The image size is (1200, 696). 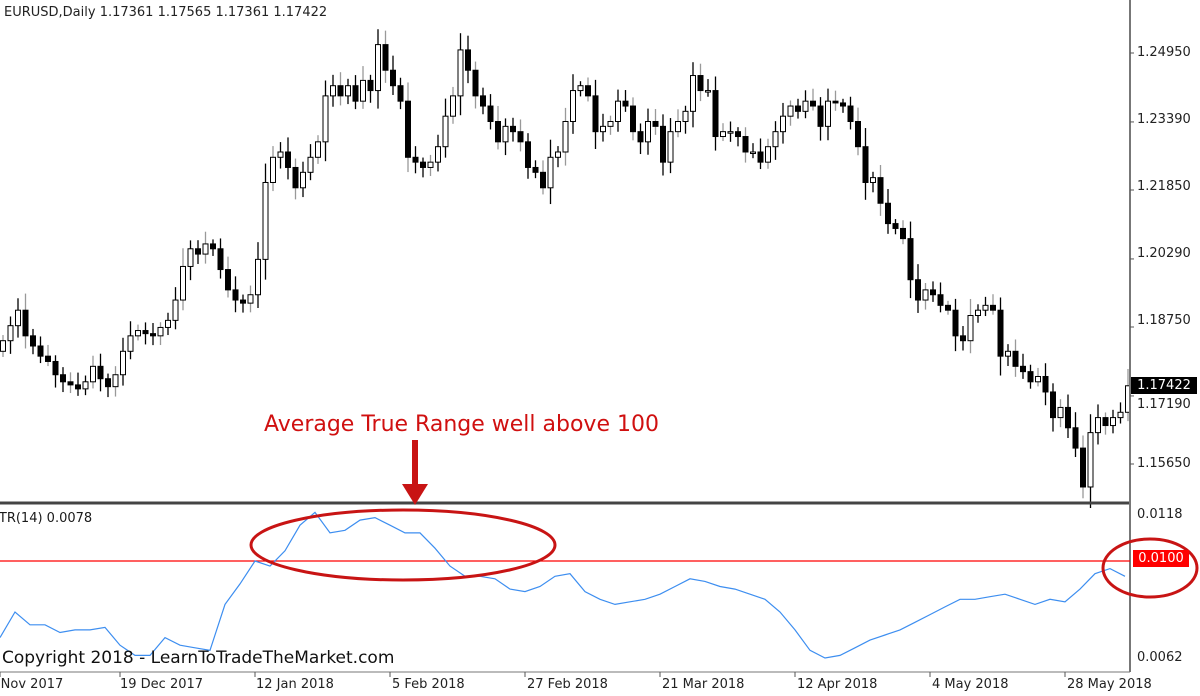 What do you see at coordinates (46, 518) in the screenshot?
I see `indicator-label: ATR(14) 0.0078` at bounding box center [46, 518].